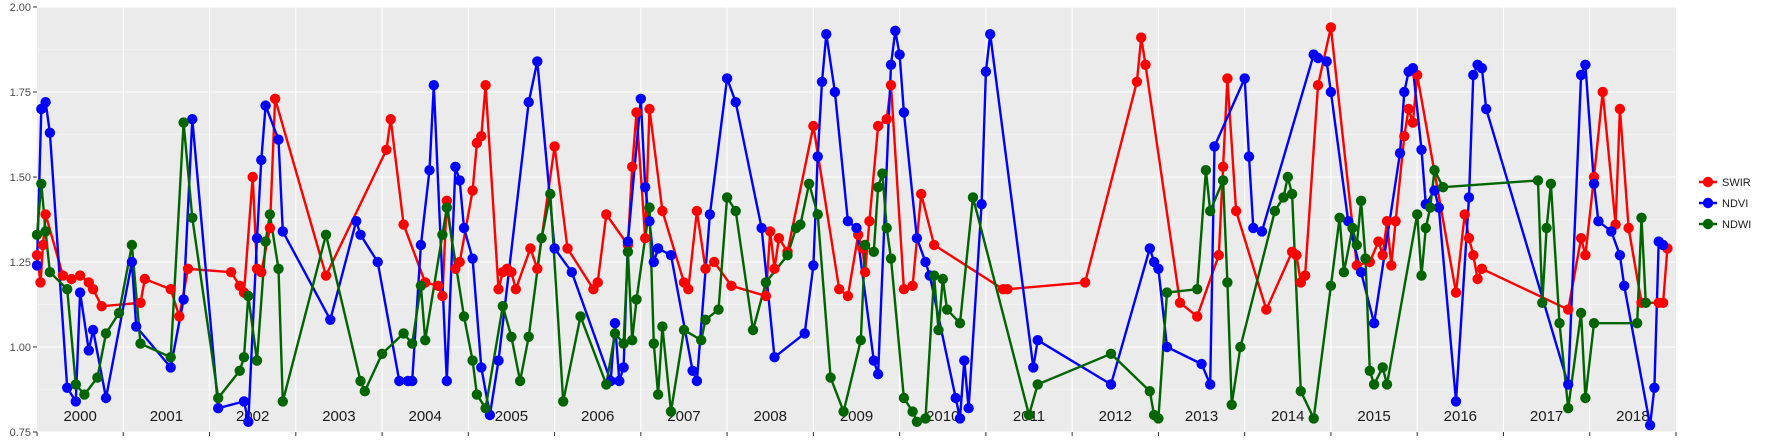  I want to click on y-tick-label: 0.75, so click(20, 433).